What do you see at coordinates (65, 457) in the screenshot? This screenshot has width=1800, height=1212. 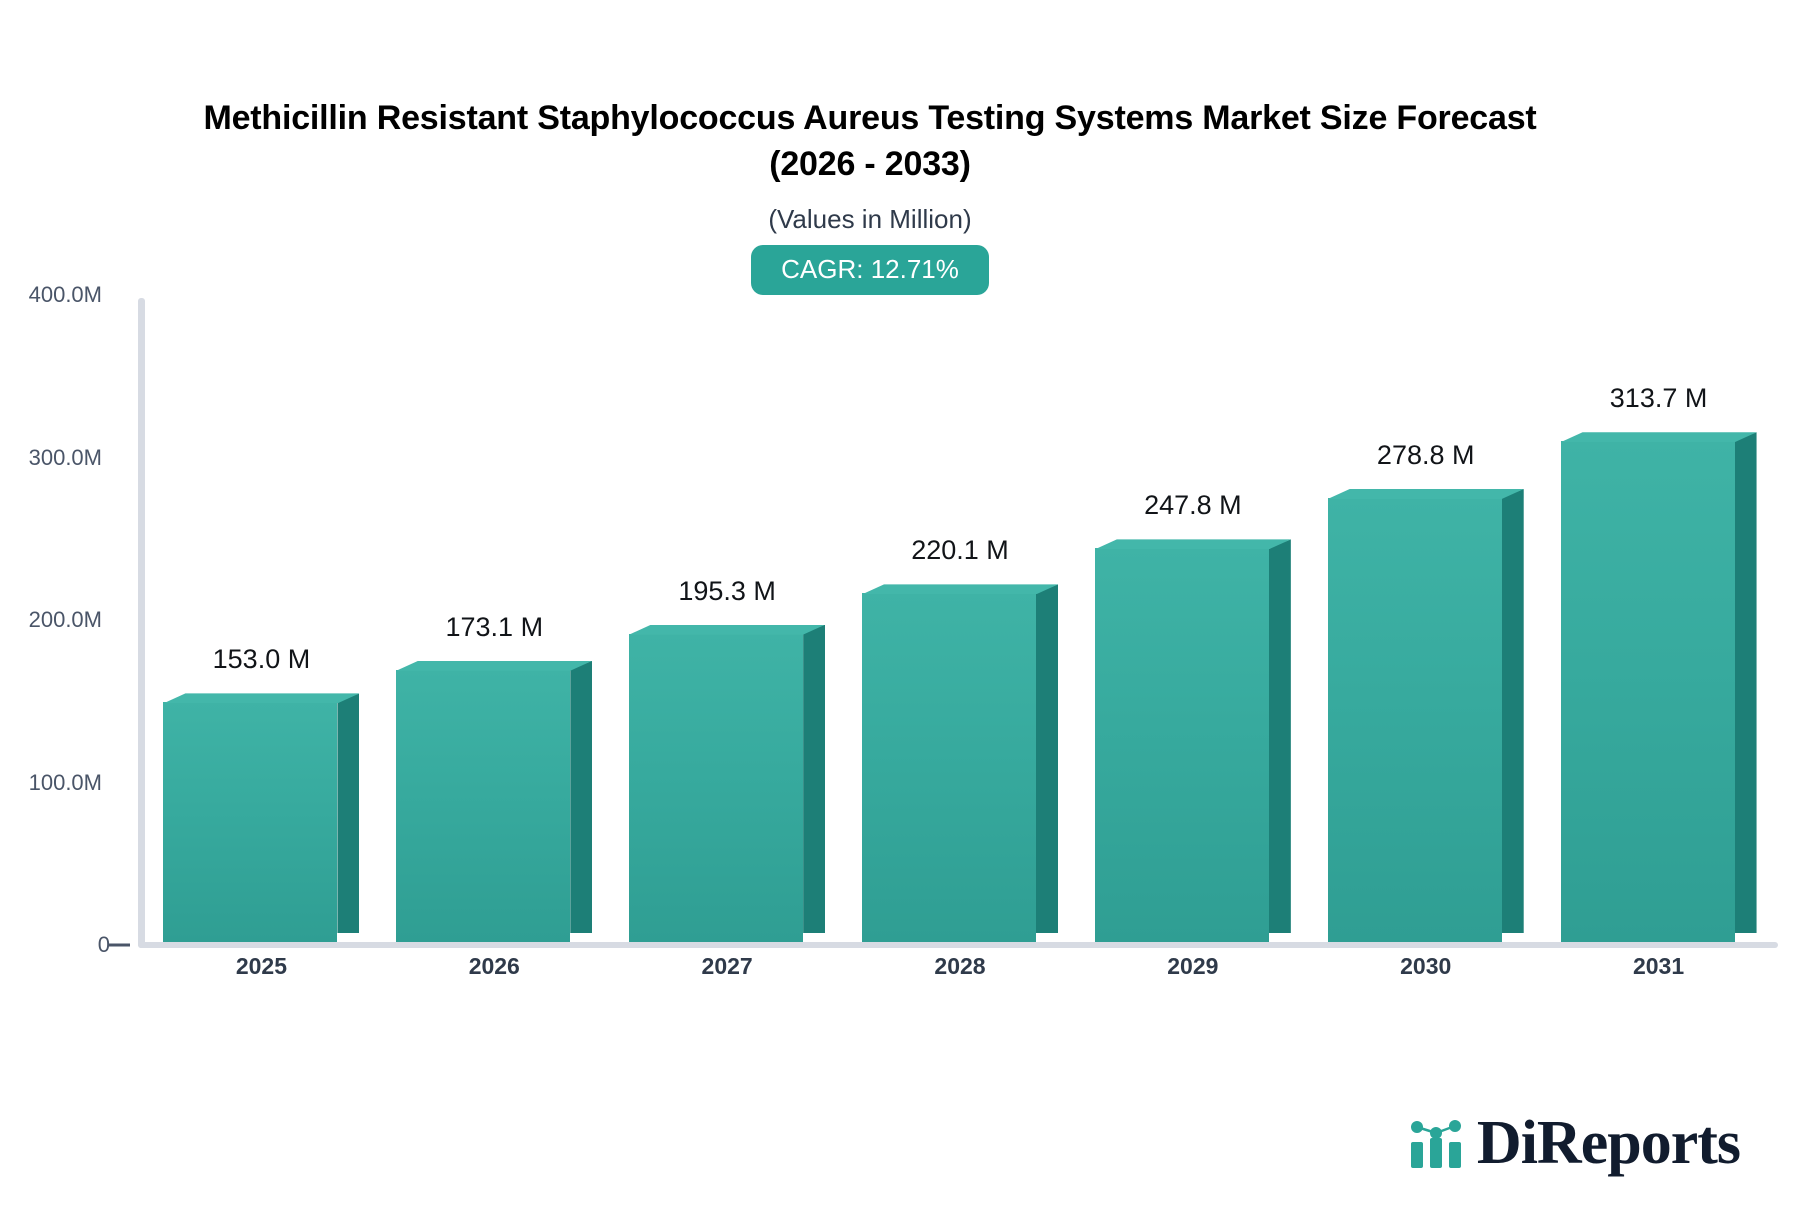 I see `y-axis-tick-label: 300.0M` at bounding box center [65, 457].